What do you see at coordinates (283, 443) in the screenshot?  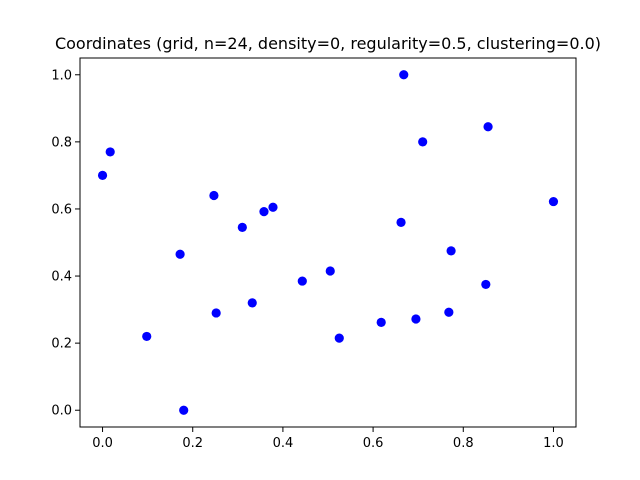 I see `x-tick-label: 0.4` at bounding box center [283, 443].